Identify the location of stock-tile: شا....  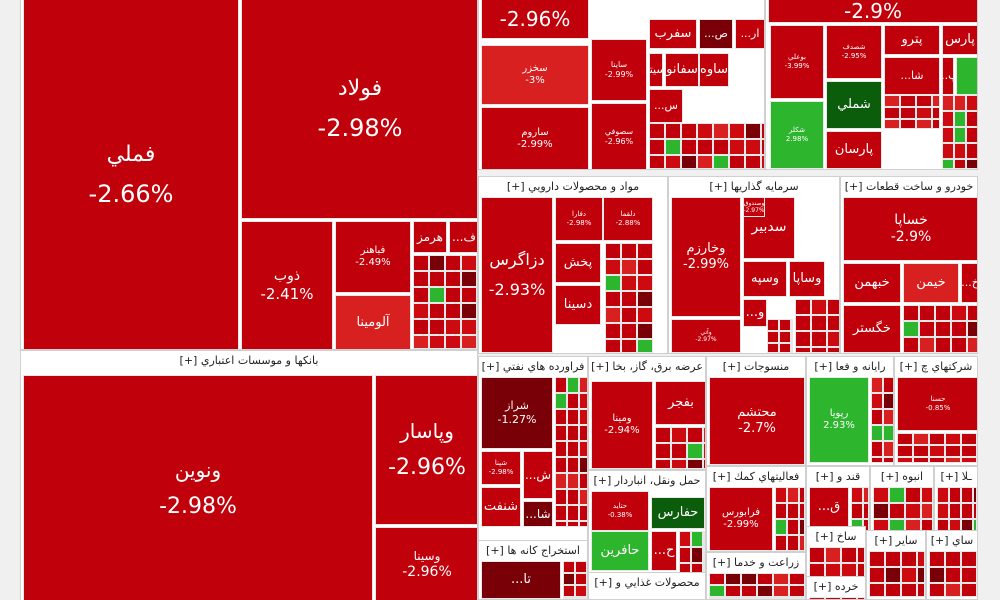
(538, 514).